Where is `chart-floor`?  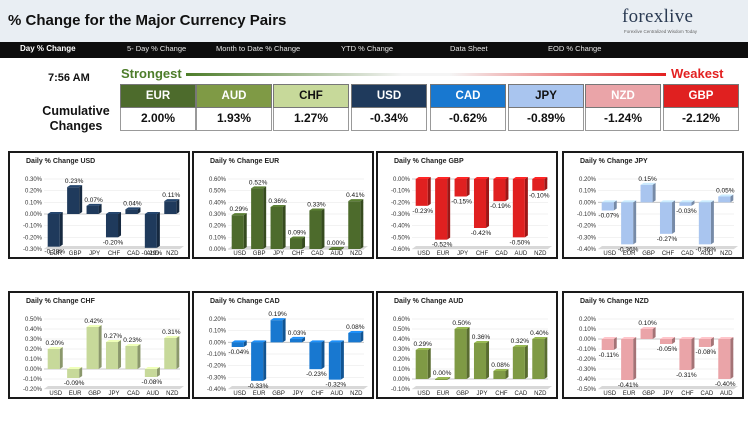
chart-floor is located at coordinates (114, 387).